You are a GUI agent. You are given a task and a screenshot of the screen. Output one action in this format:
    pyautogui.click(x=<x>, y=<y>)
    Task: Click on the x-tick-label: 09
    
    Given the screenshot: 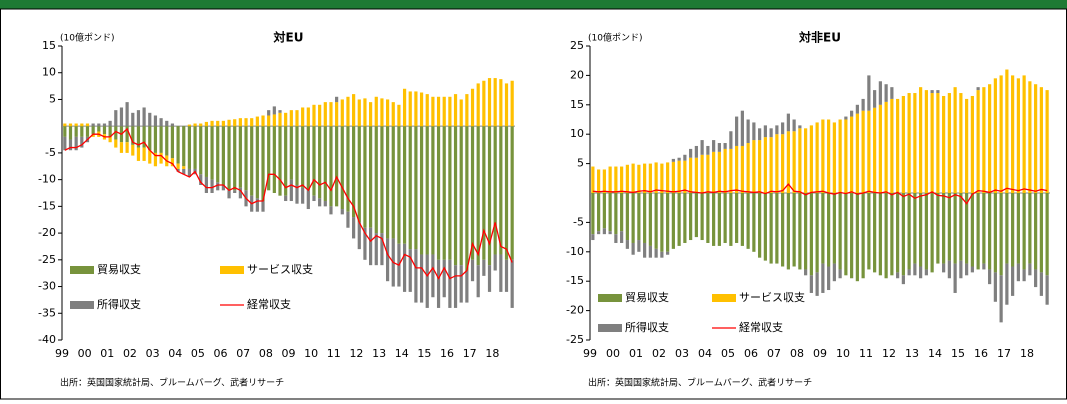 What is the action you would take?
    pyautogui.click(x=820, y=353)
    